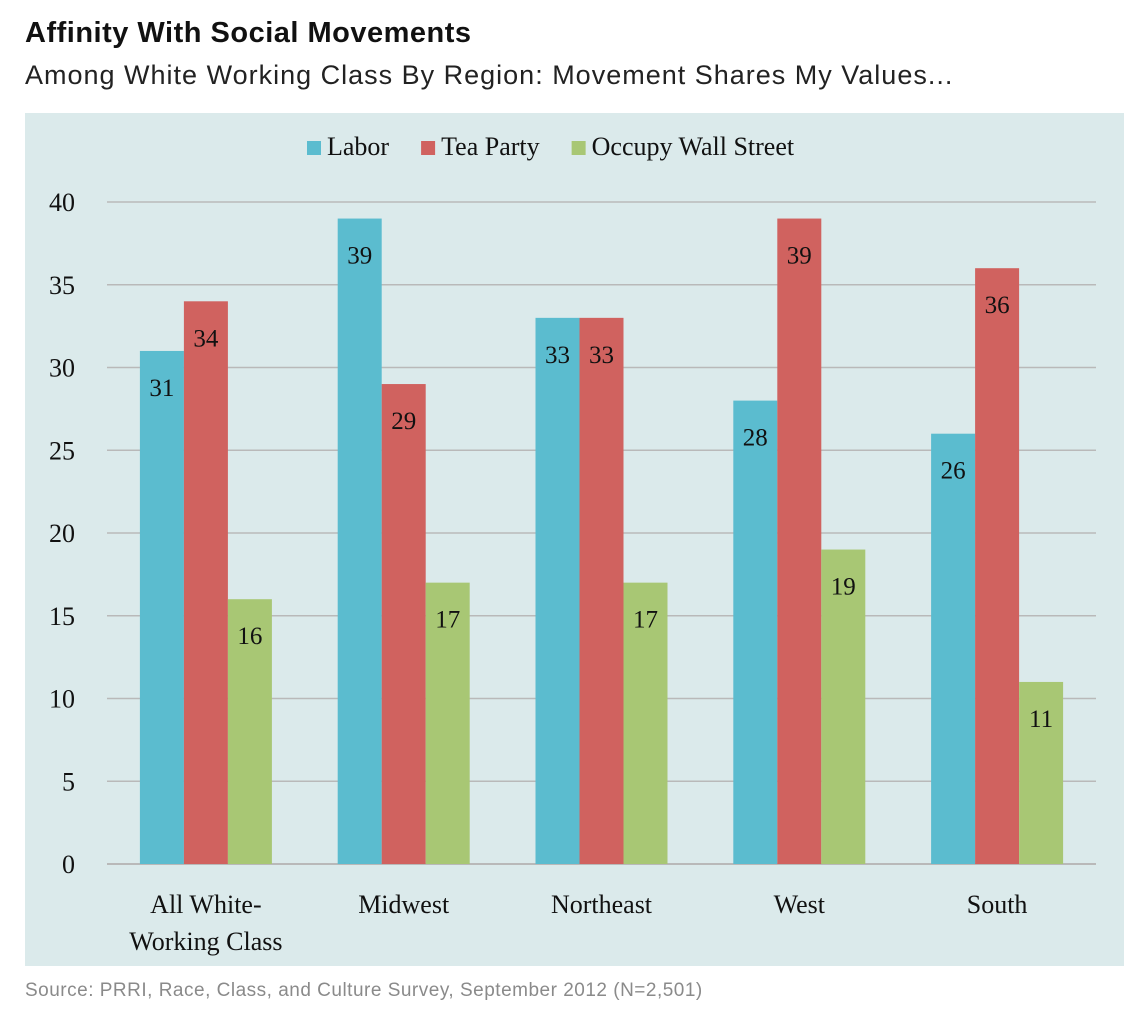  I want to click on x-tick-label: West, so click(800, 904).